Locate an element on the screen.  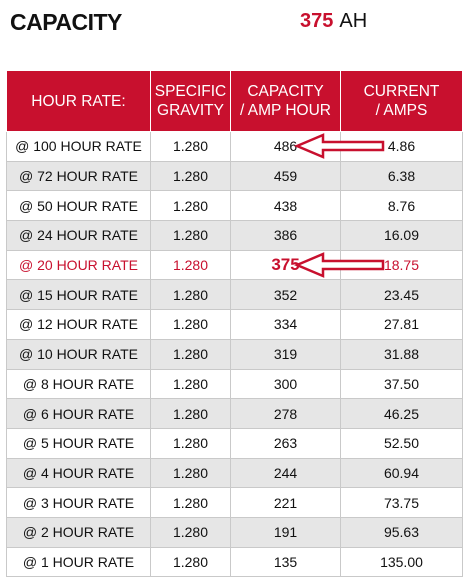
hour-rate-cell: @ 12 HOUR RATE is located at coordinates (78, 324).